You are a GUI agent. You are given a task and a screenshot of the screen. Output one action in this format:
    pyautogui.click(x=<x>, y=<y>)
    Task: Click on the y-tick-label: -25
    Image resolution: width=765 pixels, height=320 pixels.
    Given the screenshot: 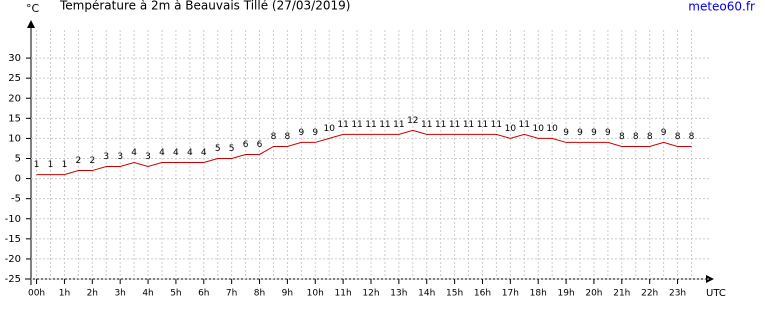 What is the action you would take?
    pyautogui.click(x=13, y=279)
    